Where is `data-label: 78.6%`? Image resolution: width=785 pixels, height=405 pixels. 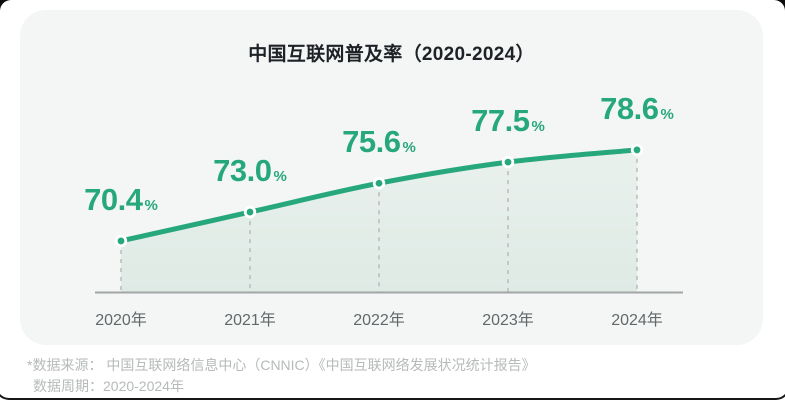 data-label: 78.6% is located at coordinates (637, 108).